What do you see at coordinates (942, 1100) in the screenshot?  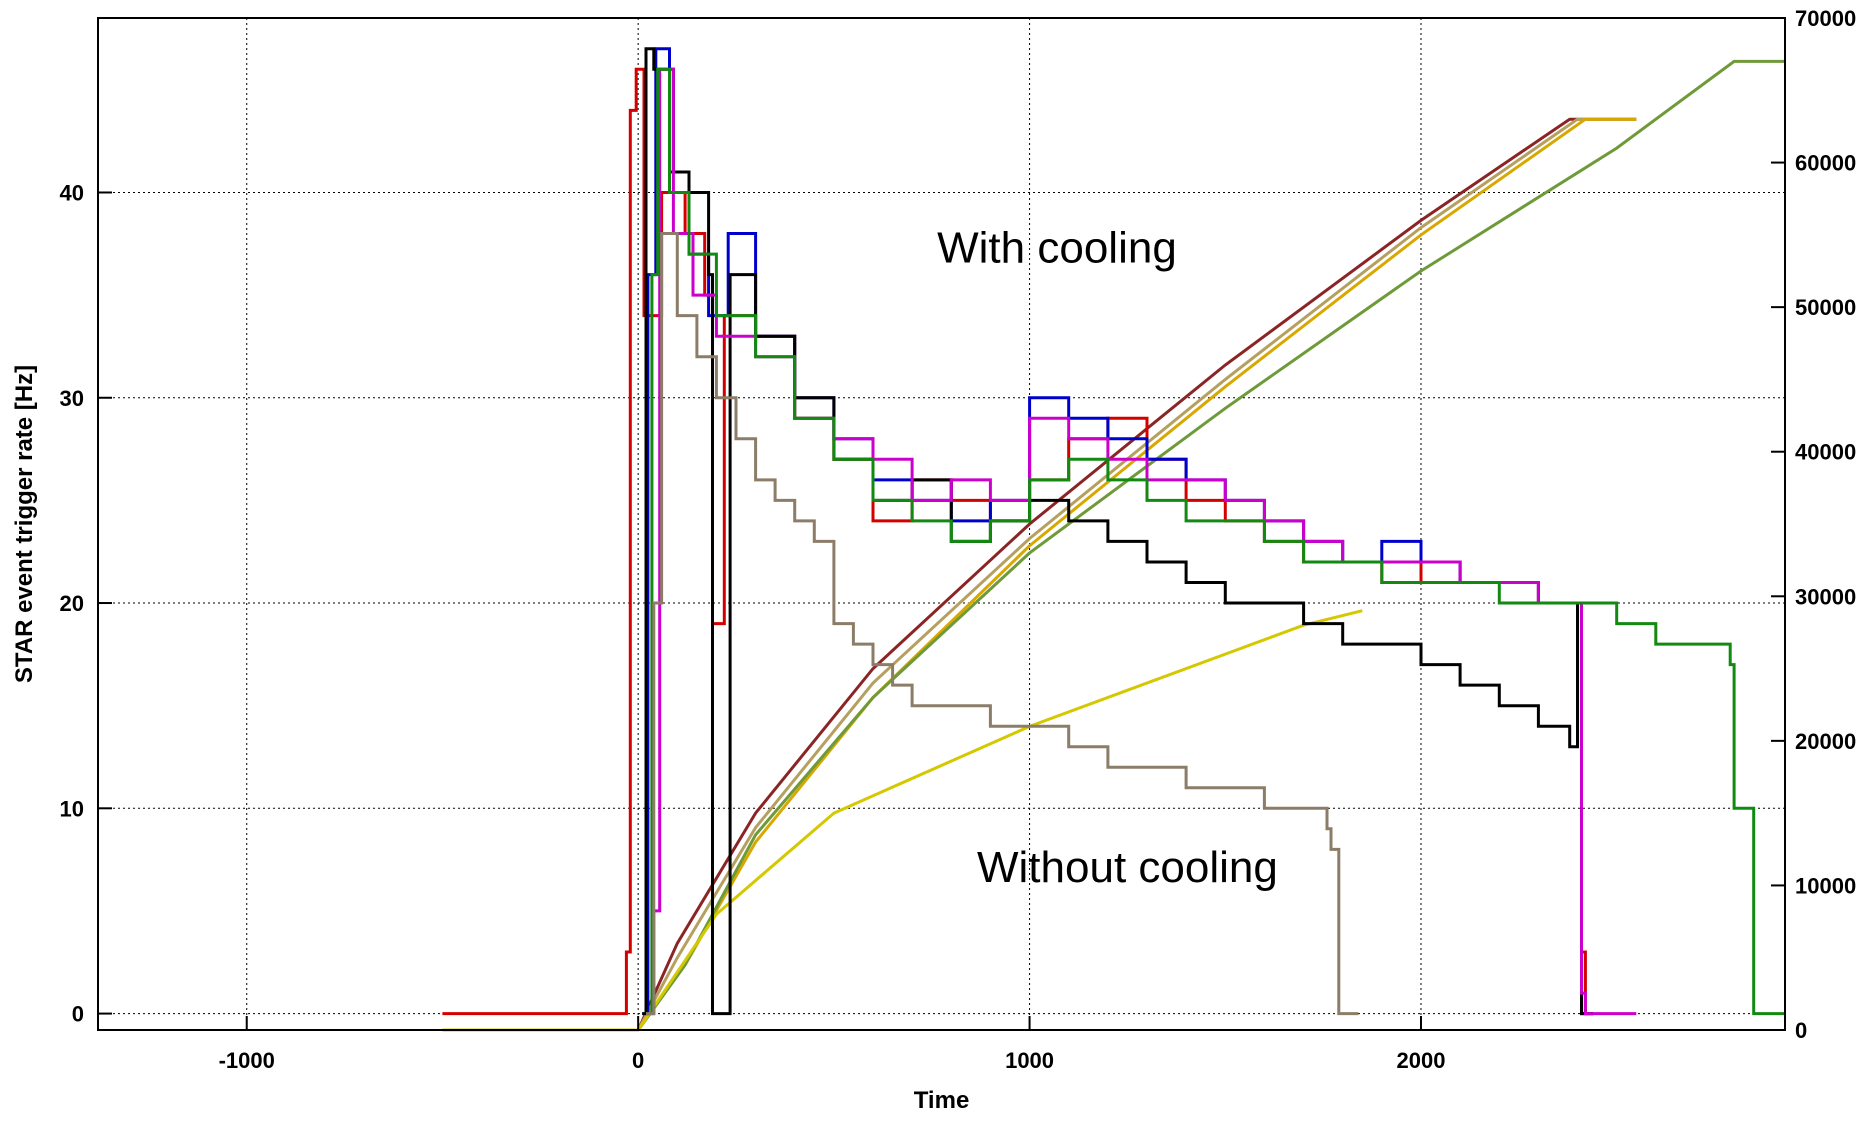 I see `x-axis-title: Time` at bounding box center [942, 1100].